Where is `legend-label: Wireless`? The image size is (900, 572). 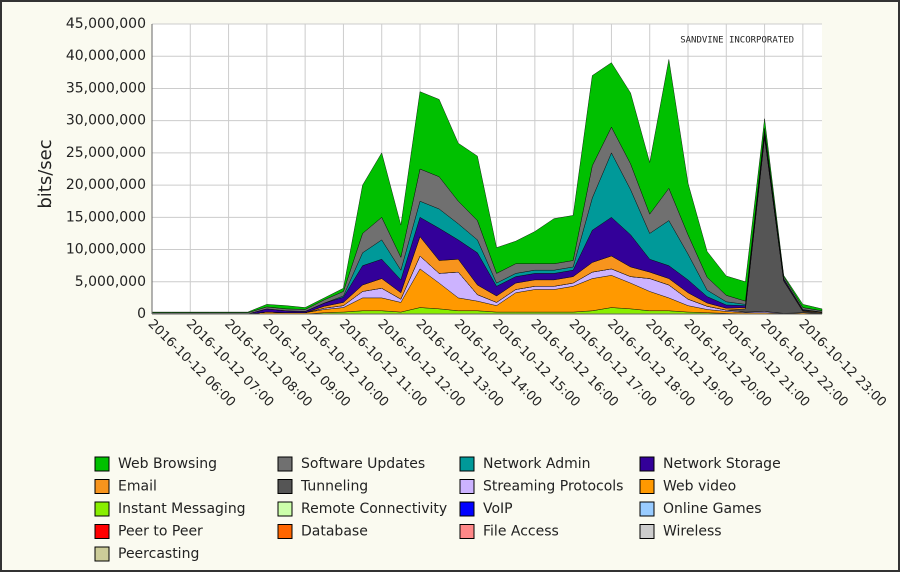
legend-label: Wireless is located at coordinates (692, 532).